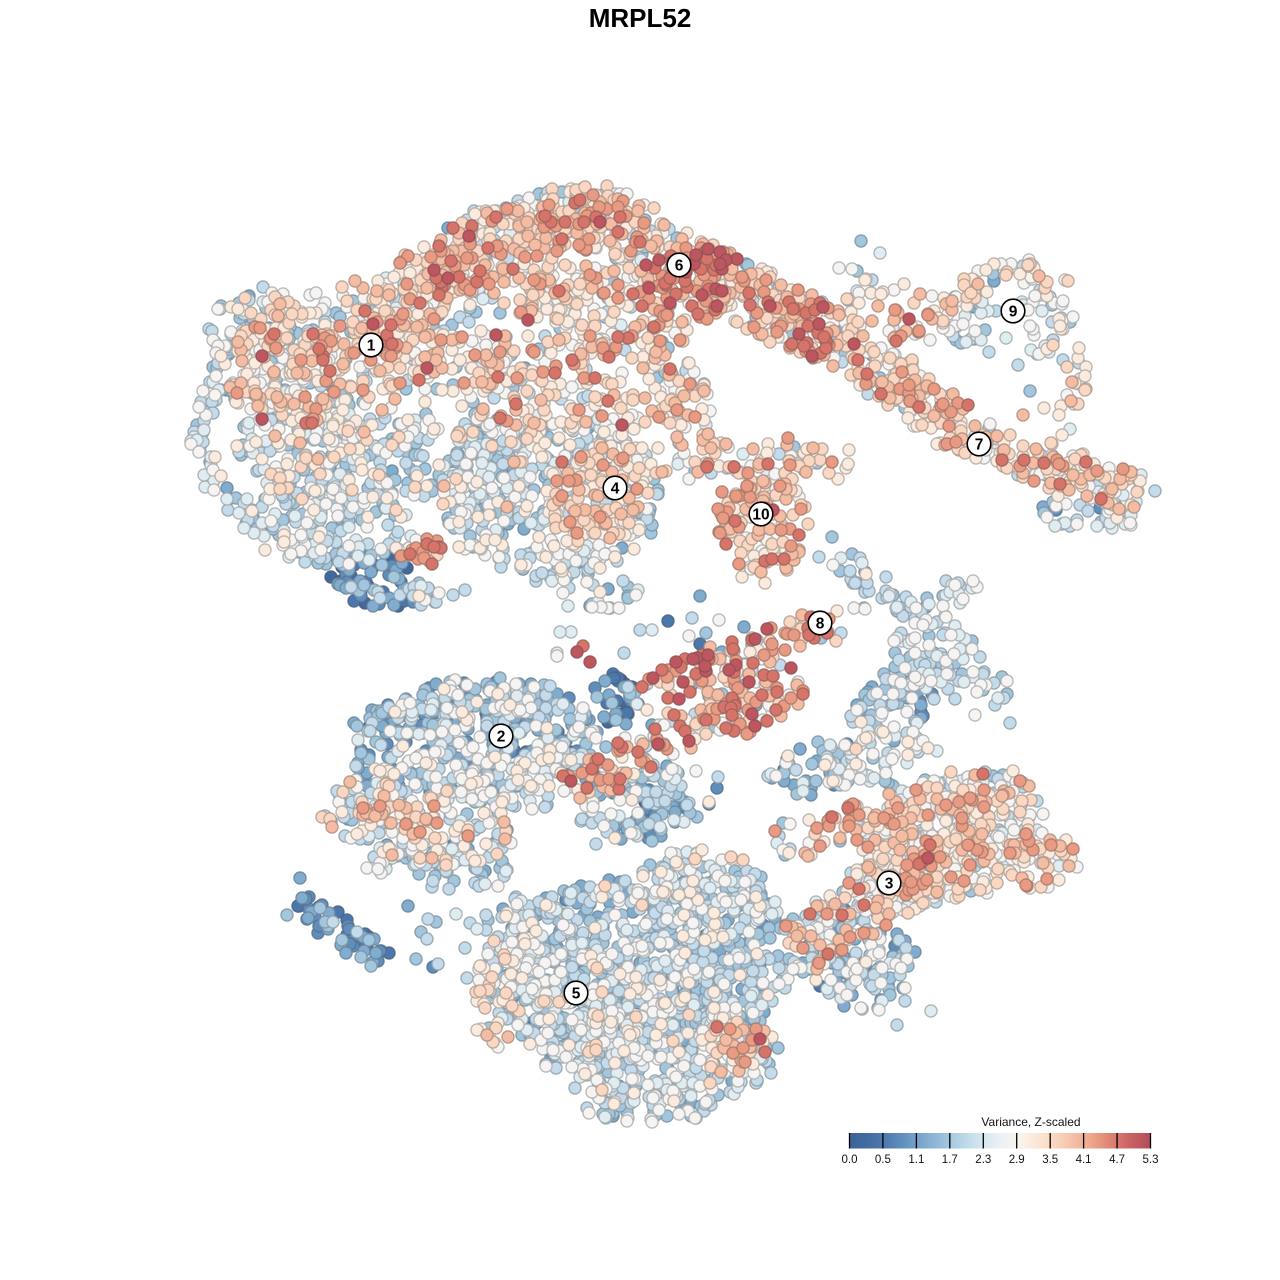 The image size is (1280, 1280). What do you see at coordinates (640, 18) in the screenshot?
I see `svg-text: MRPL52` at bounding box center [640, 18].